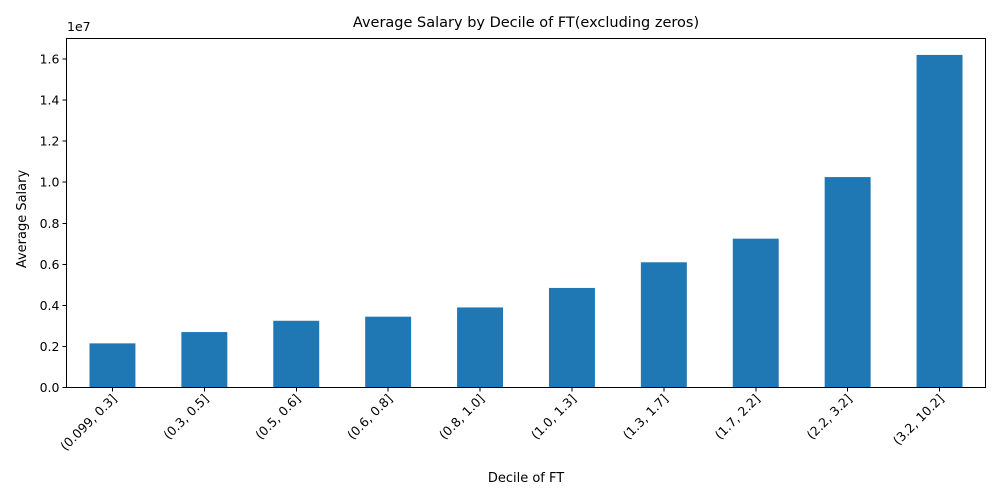 This screenshot has height=500, width=1000. Describe the element at coordinates (461, 416) in the screenshot. I see `x-tick-label: (0.8, 1.0]` at that location.